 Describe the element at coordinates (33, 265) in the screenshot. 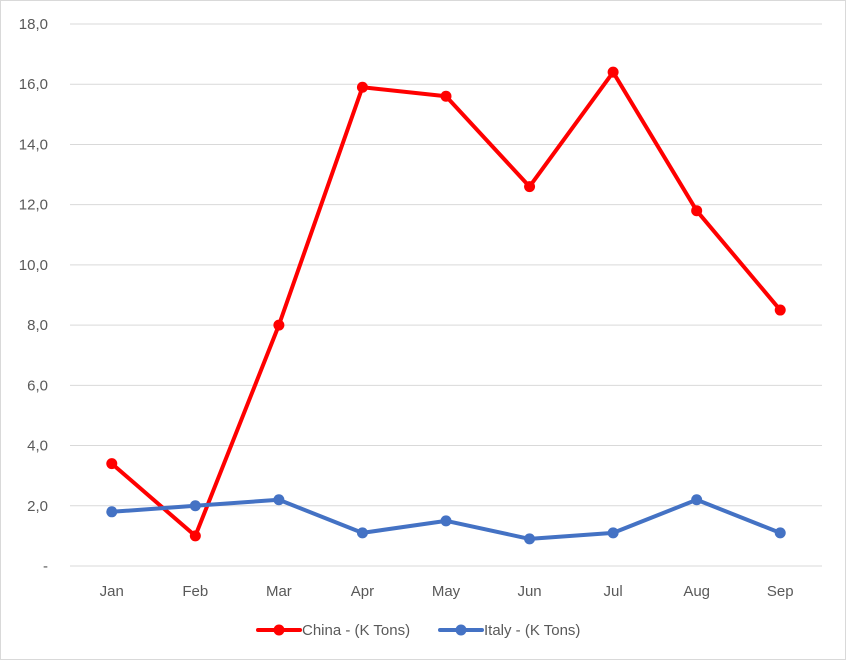

I see `y-tick-label: 10,0` at that location.